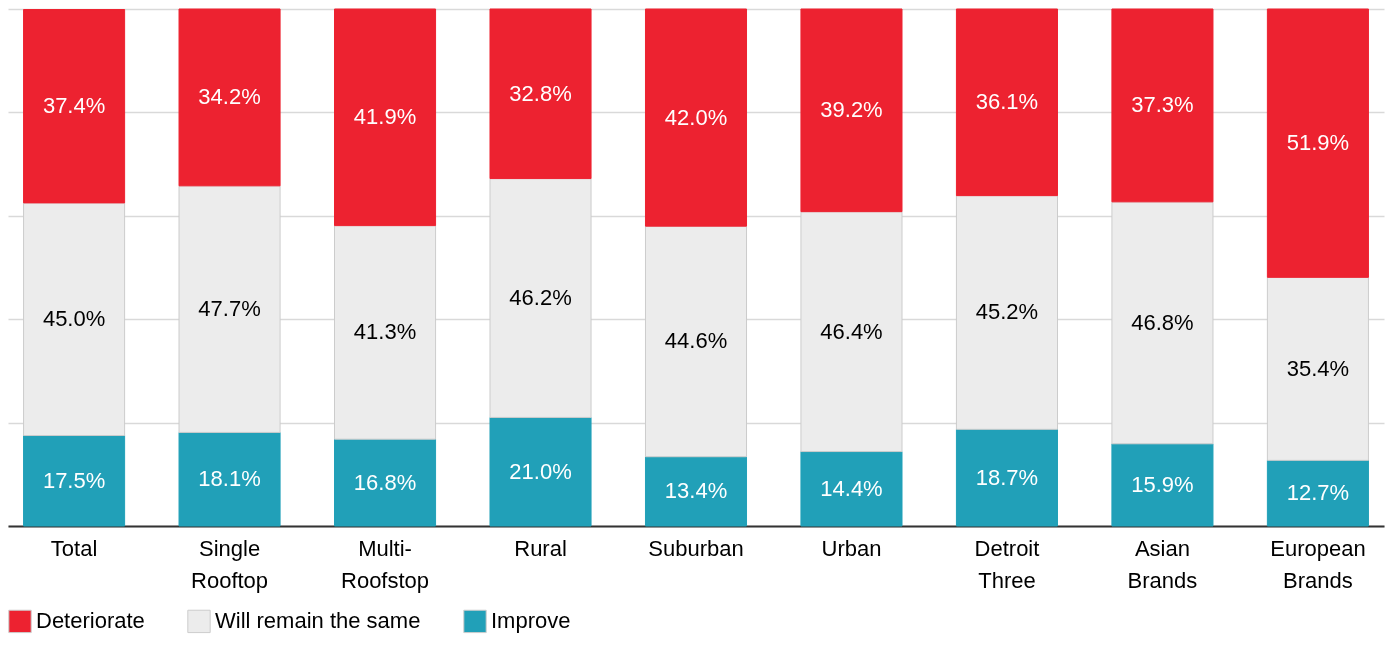  I want to click on data-label: 35.4%, so click(1318, 368).